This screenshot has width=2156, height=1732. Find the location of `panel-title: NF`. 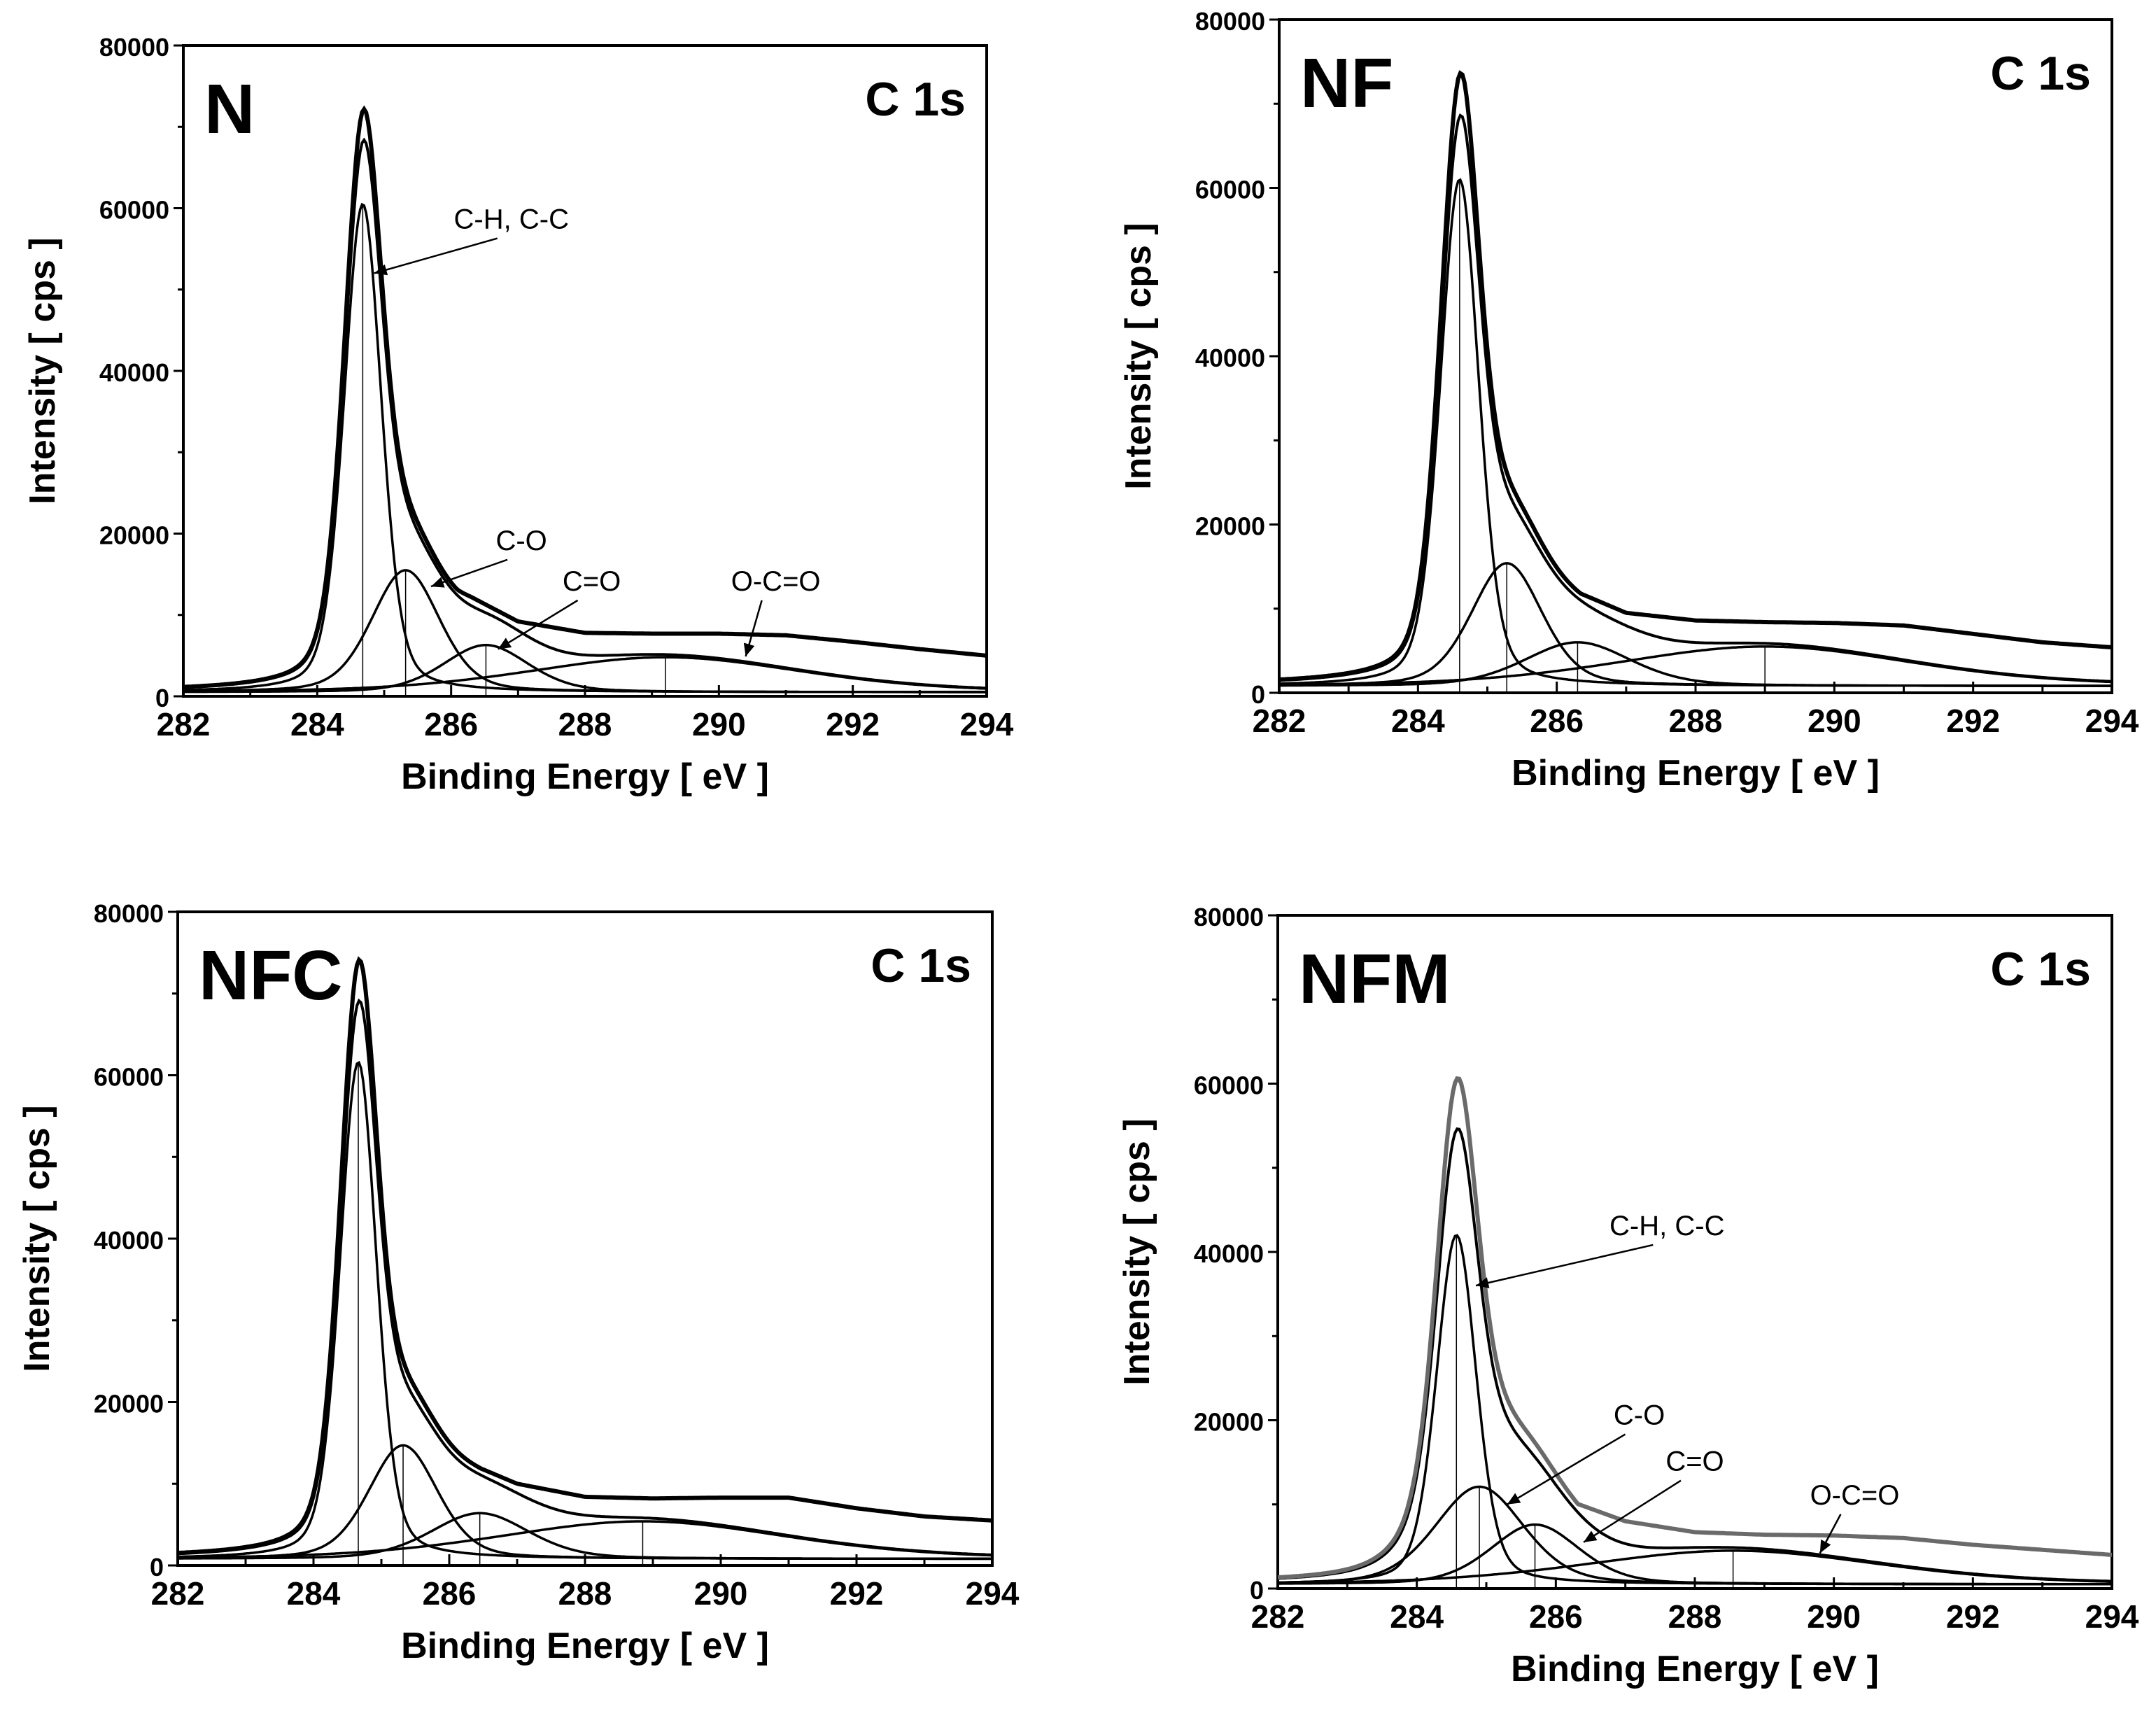

panel-title: NF is located at coordinates (1346, 83).